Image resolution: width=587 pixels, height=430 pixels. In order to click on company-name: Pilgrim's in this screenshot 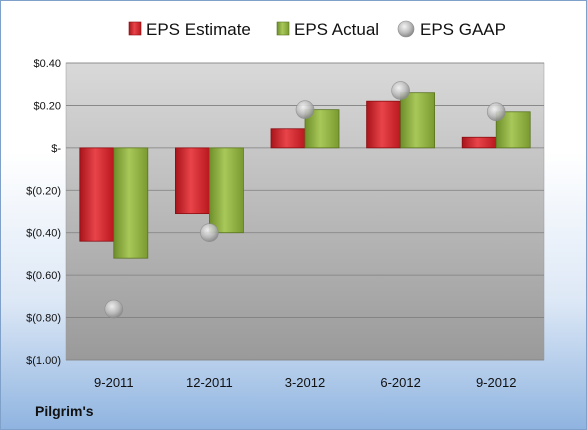, I will do `click(64, 411)`.